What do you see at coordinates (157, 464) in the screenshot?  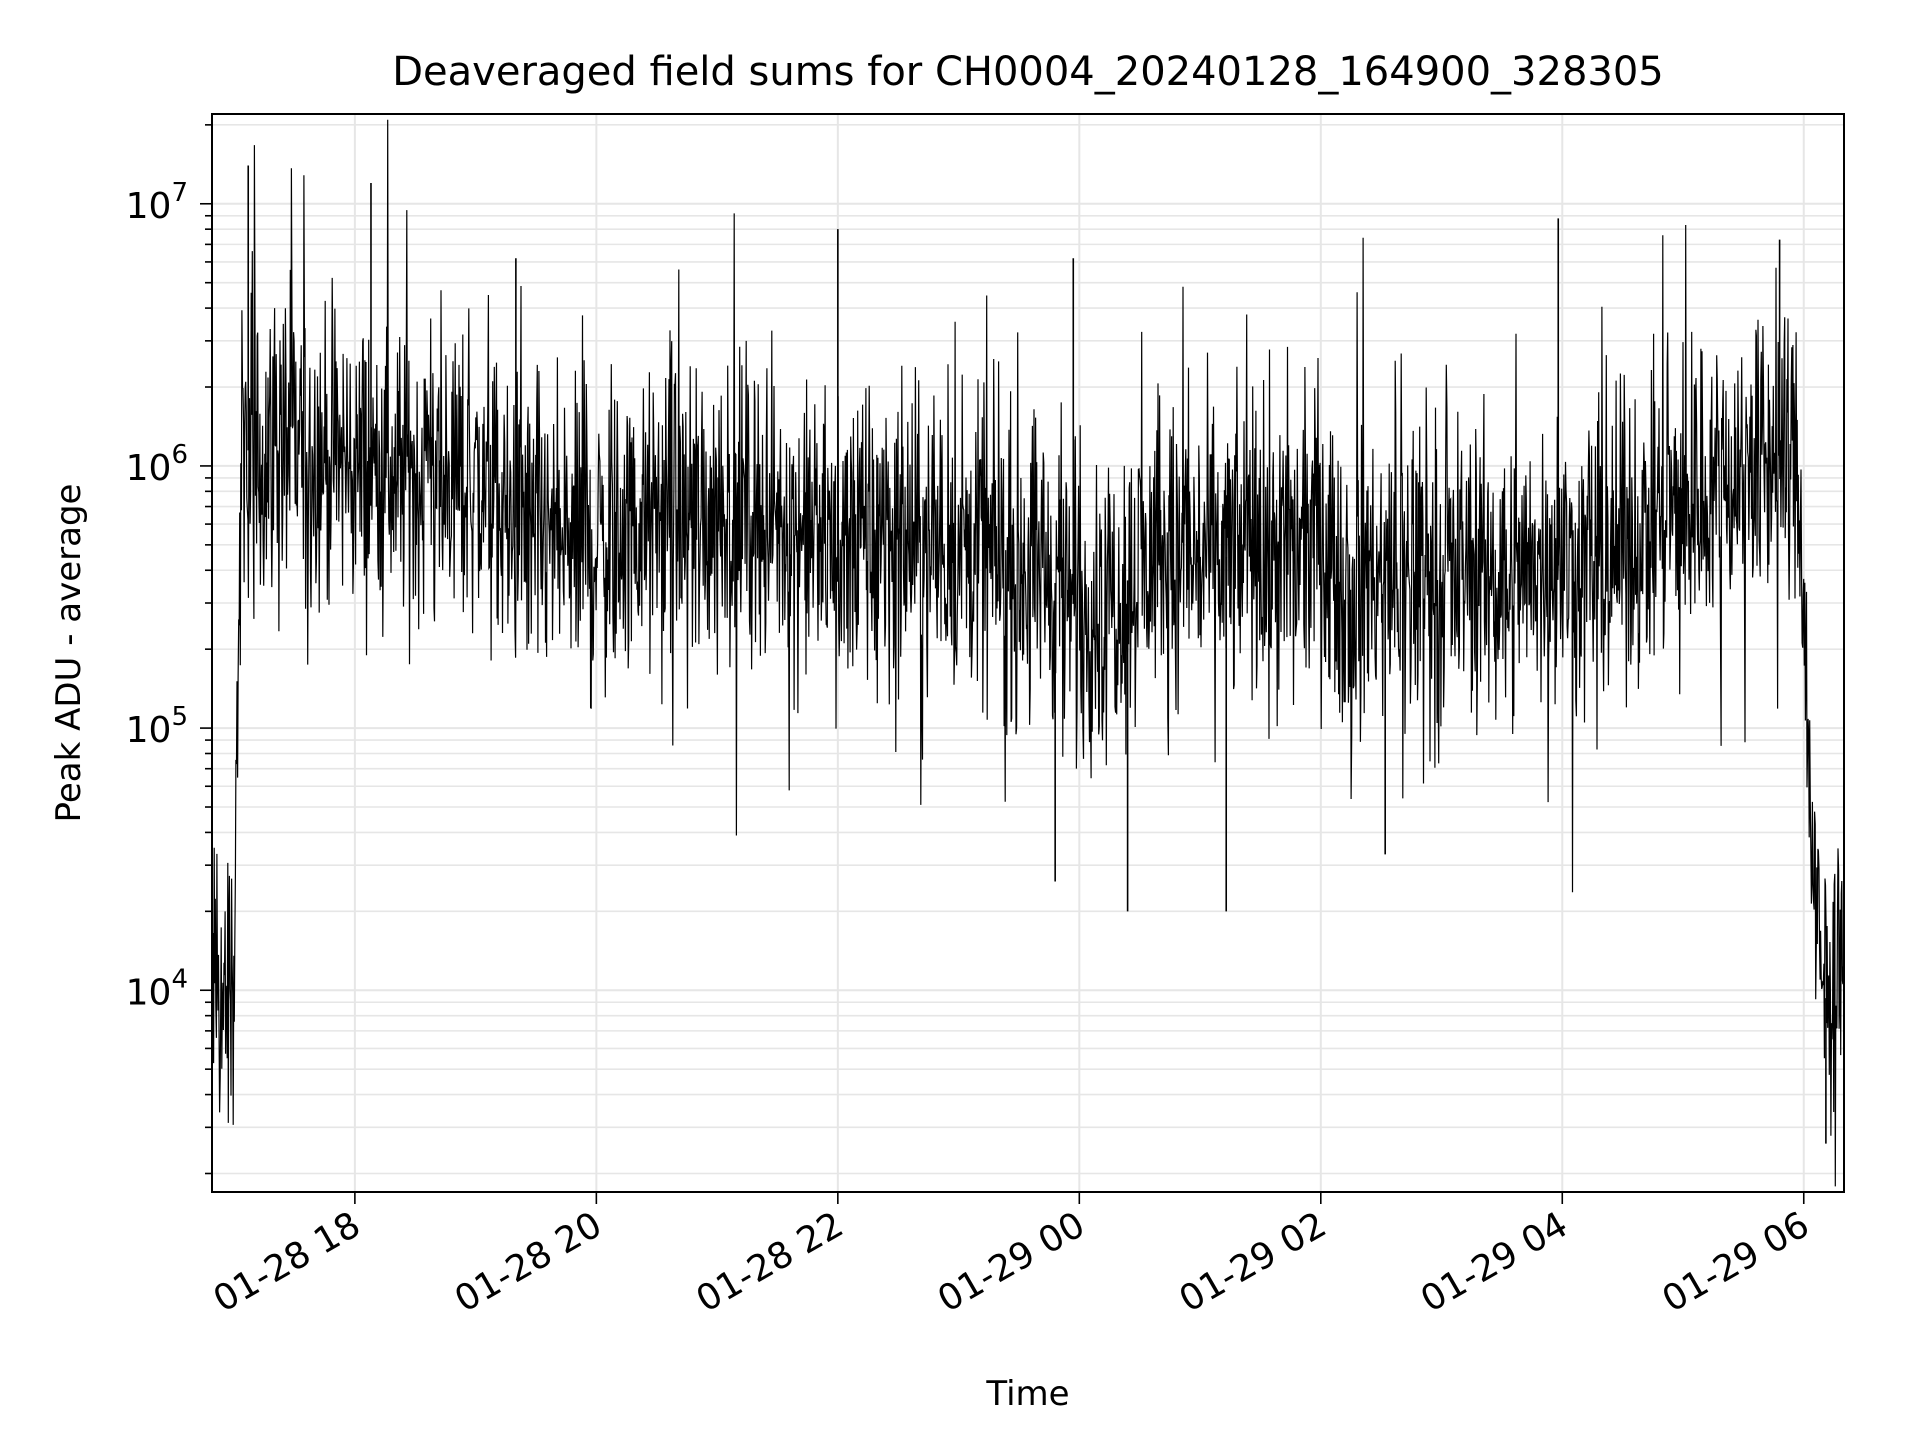 I see `y-tick-label: 10⁶` at bounding box center [157, 464].